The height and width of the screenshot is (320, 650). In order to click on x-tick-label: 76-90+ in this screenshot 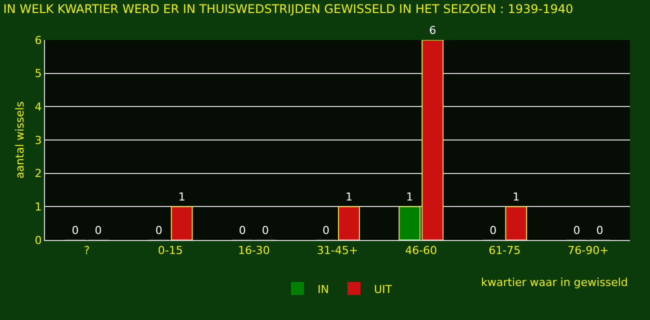, I will do `click(588, 251)`.